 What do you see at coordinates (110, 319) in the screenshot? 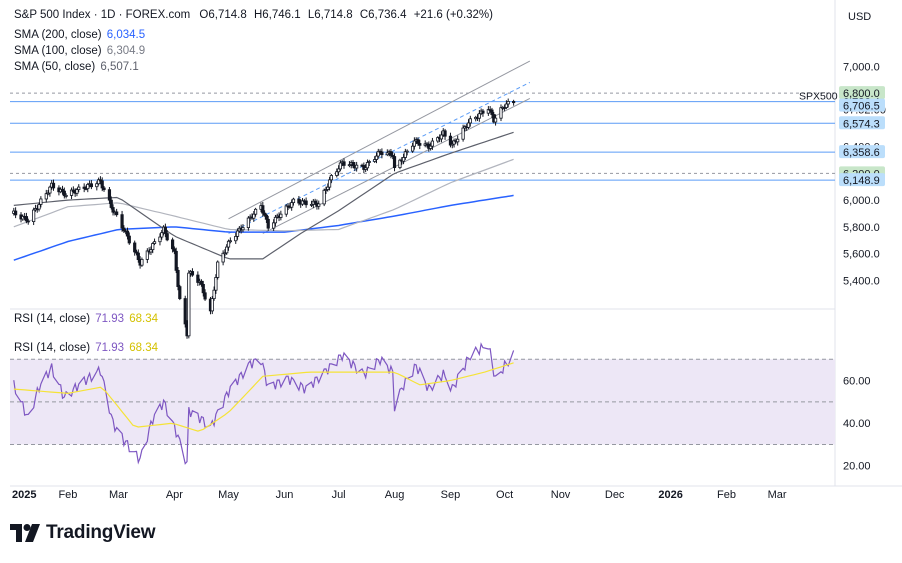
I see `rsi-top-value: 71.93` at bounding box center [110, 319].